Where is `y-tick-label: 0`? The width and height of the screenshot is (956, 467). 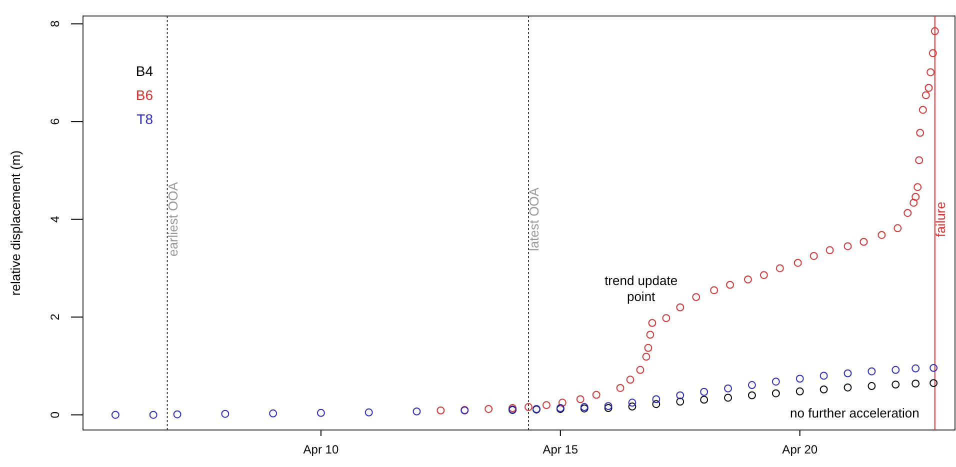 y-tick-label: 0 is located at coordinates (55, 414).